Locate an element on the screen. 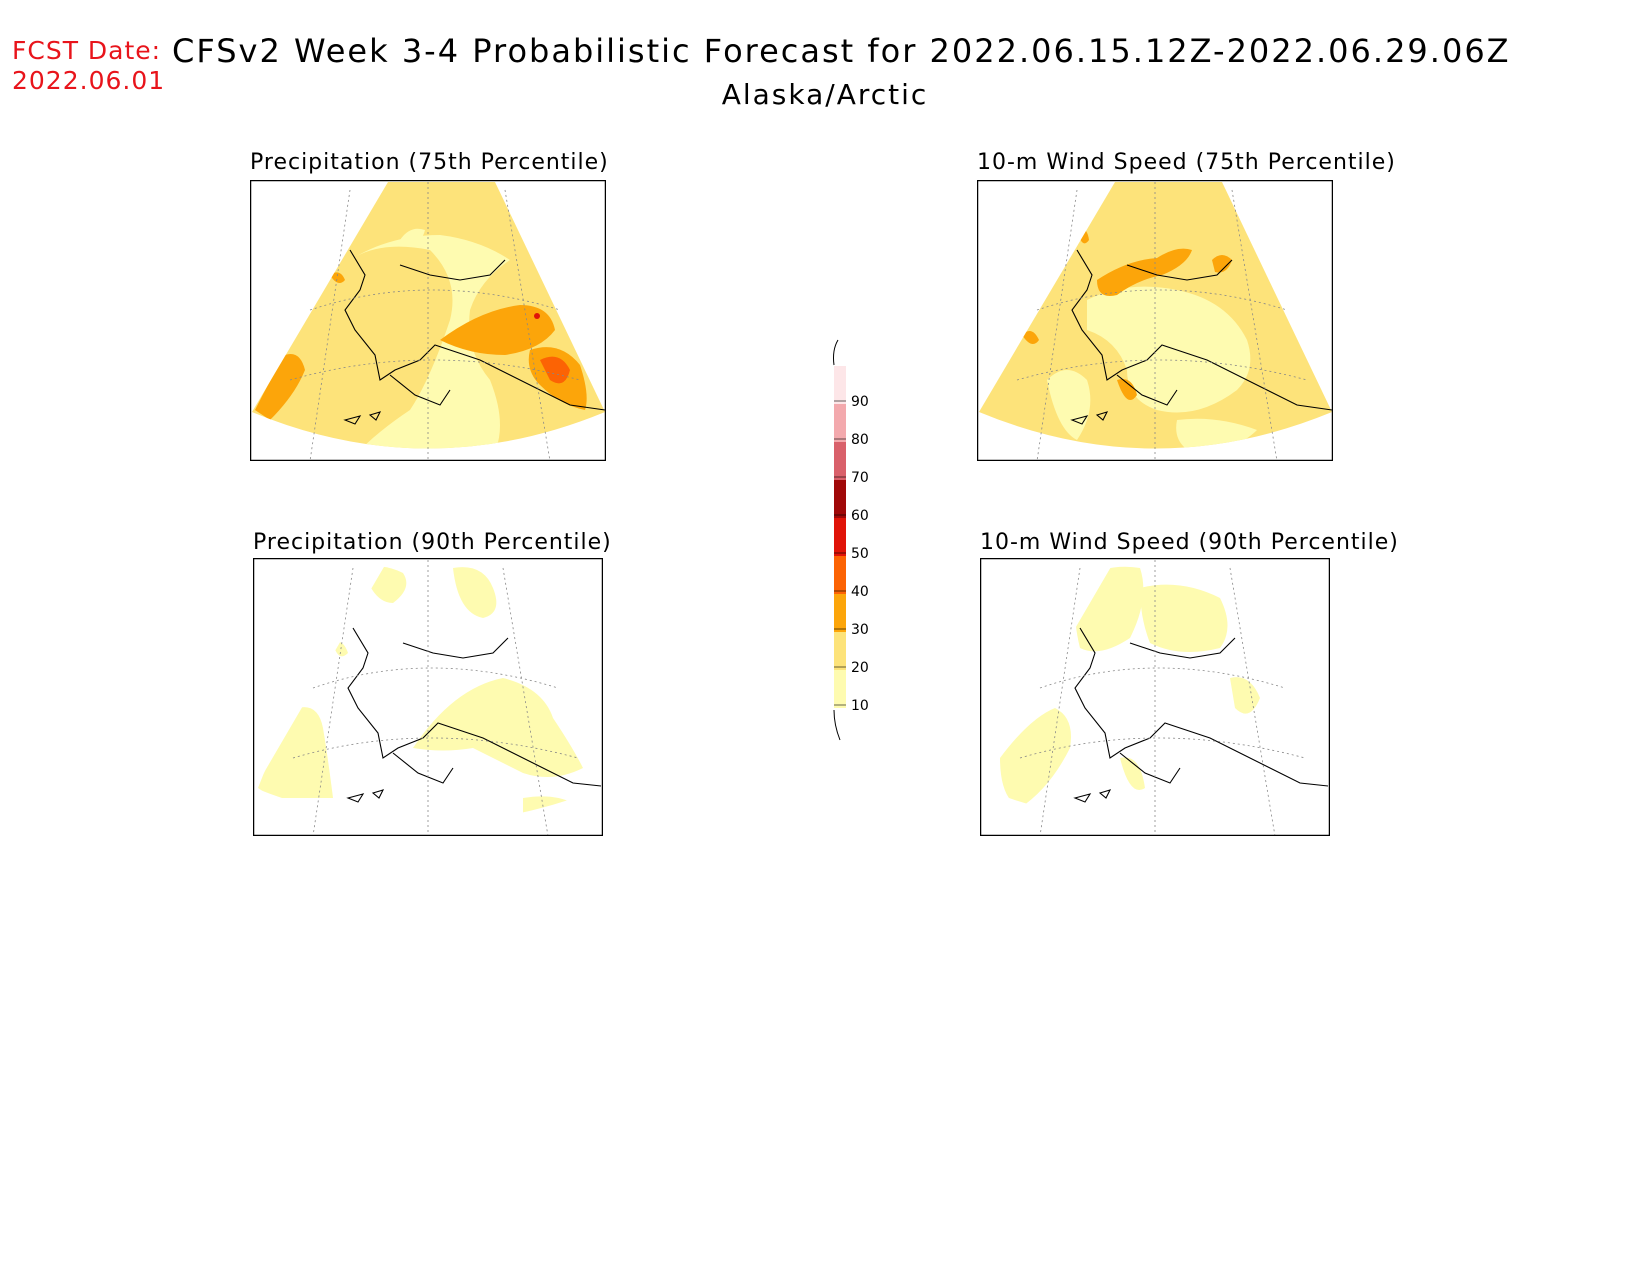  forecast-date-label: FCST Date: is located at coordinates (87, 50).